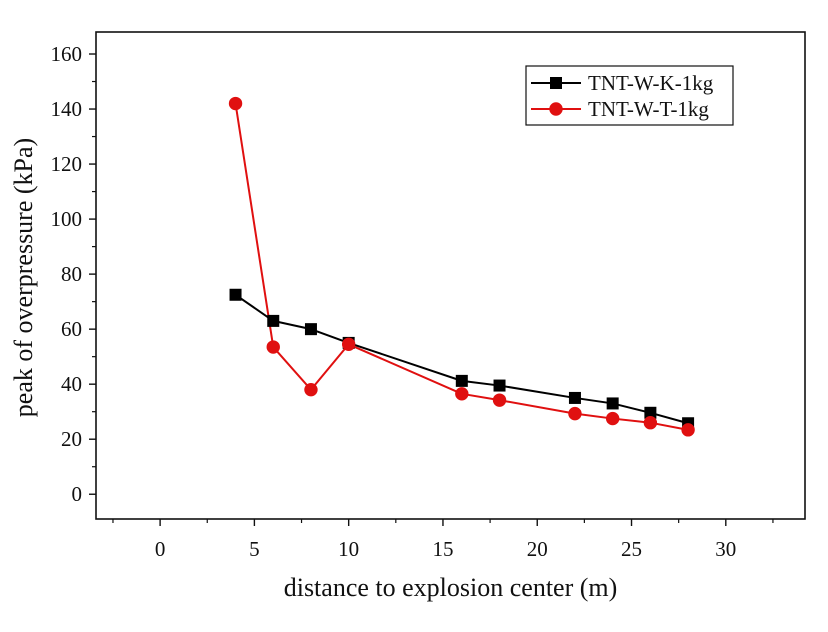 The height and width of the screenshot is (632, 828). What do you see at coordinates (71, 274) in the screenshot?
I see `y-tick-label: 80` at bounding box center [71, 274].